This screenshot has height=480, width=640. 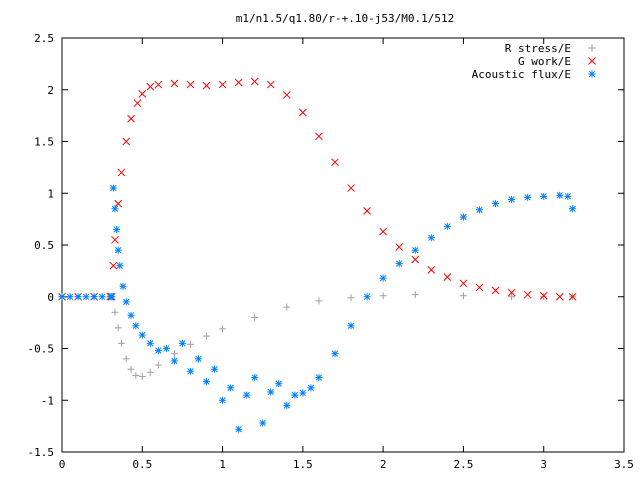 I want to click on y-tick-label: 0.5, so click(x=44, y=245).